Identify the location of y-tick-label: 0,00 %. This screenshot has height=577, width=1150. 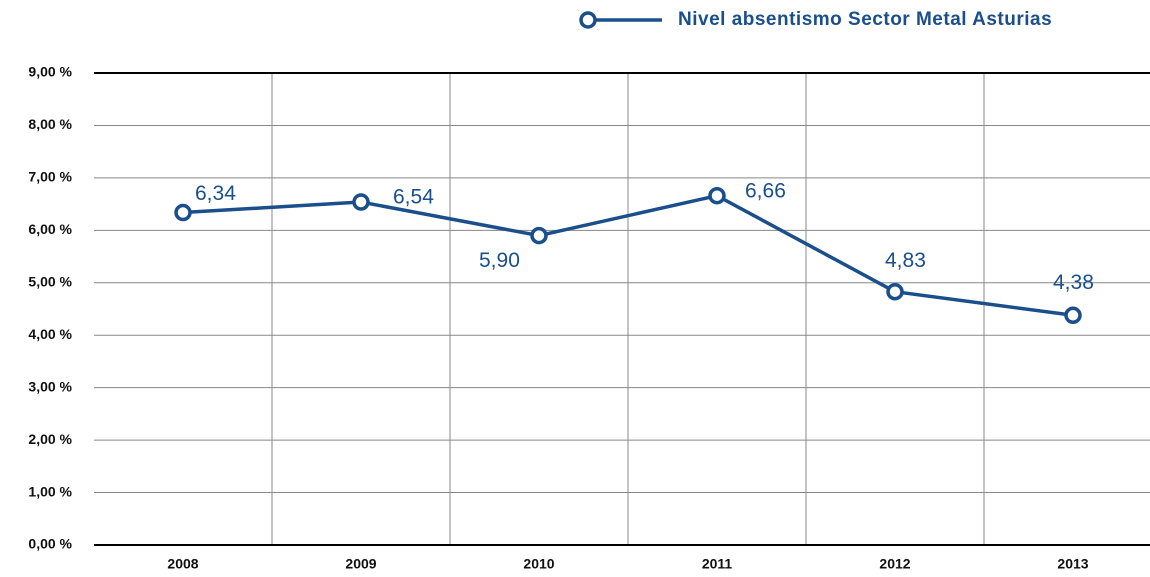
(50, 544).